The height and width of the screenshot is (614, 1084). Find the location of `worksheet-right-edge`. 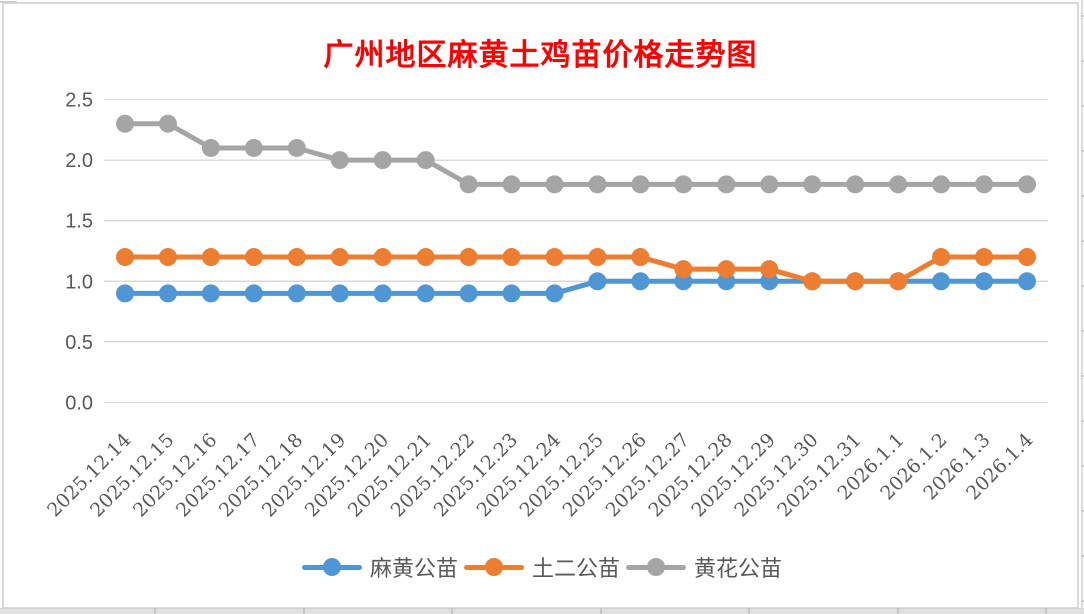

worksheet-right-edge is located at coordinates (1082, 307).